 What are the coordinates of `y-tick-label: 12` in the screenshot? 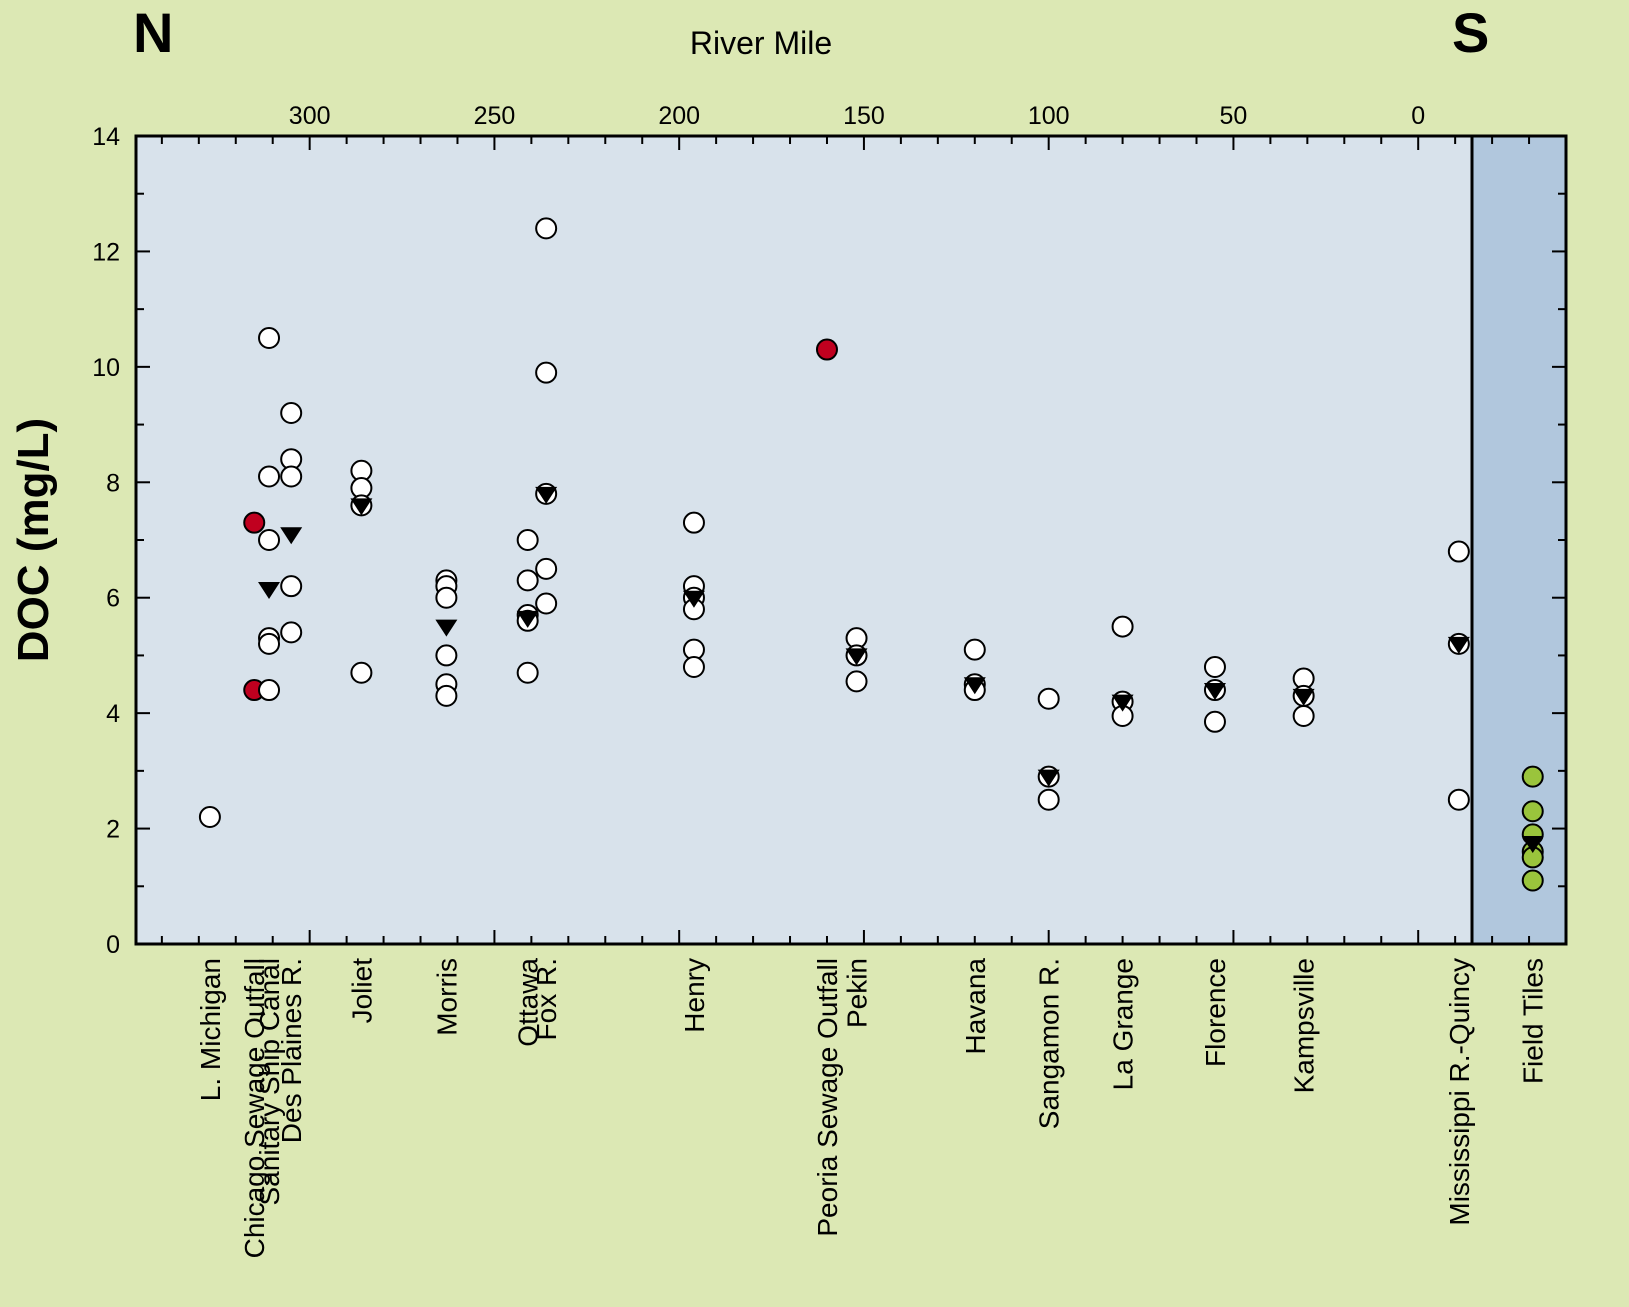 It's located at (106, 252).